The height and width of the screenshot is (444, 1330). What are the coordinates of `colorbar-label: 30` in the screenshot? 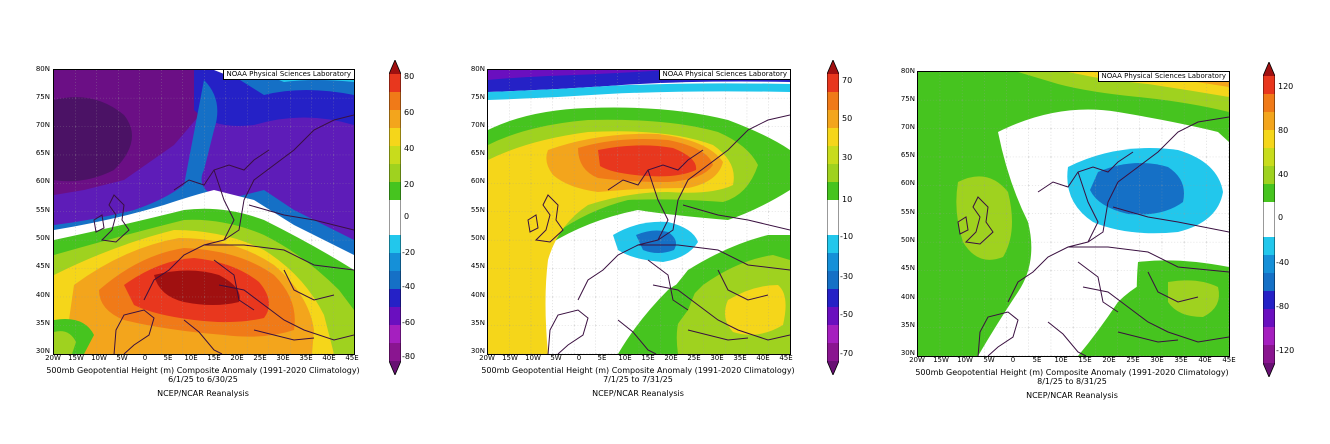 It's located at (847, 157).